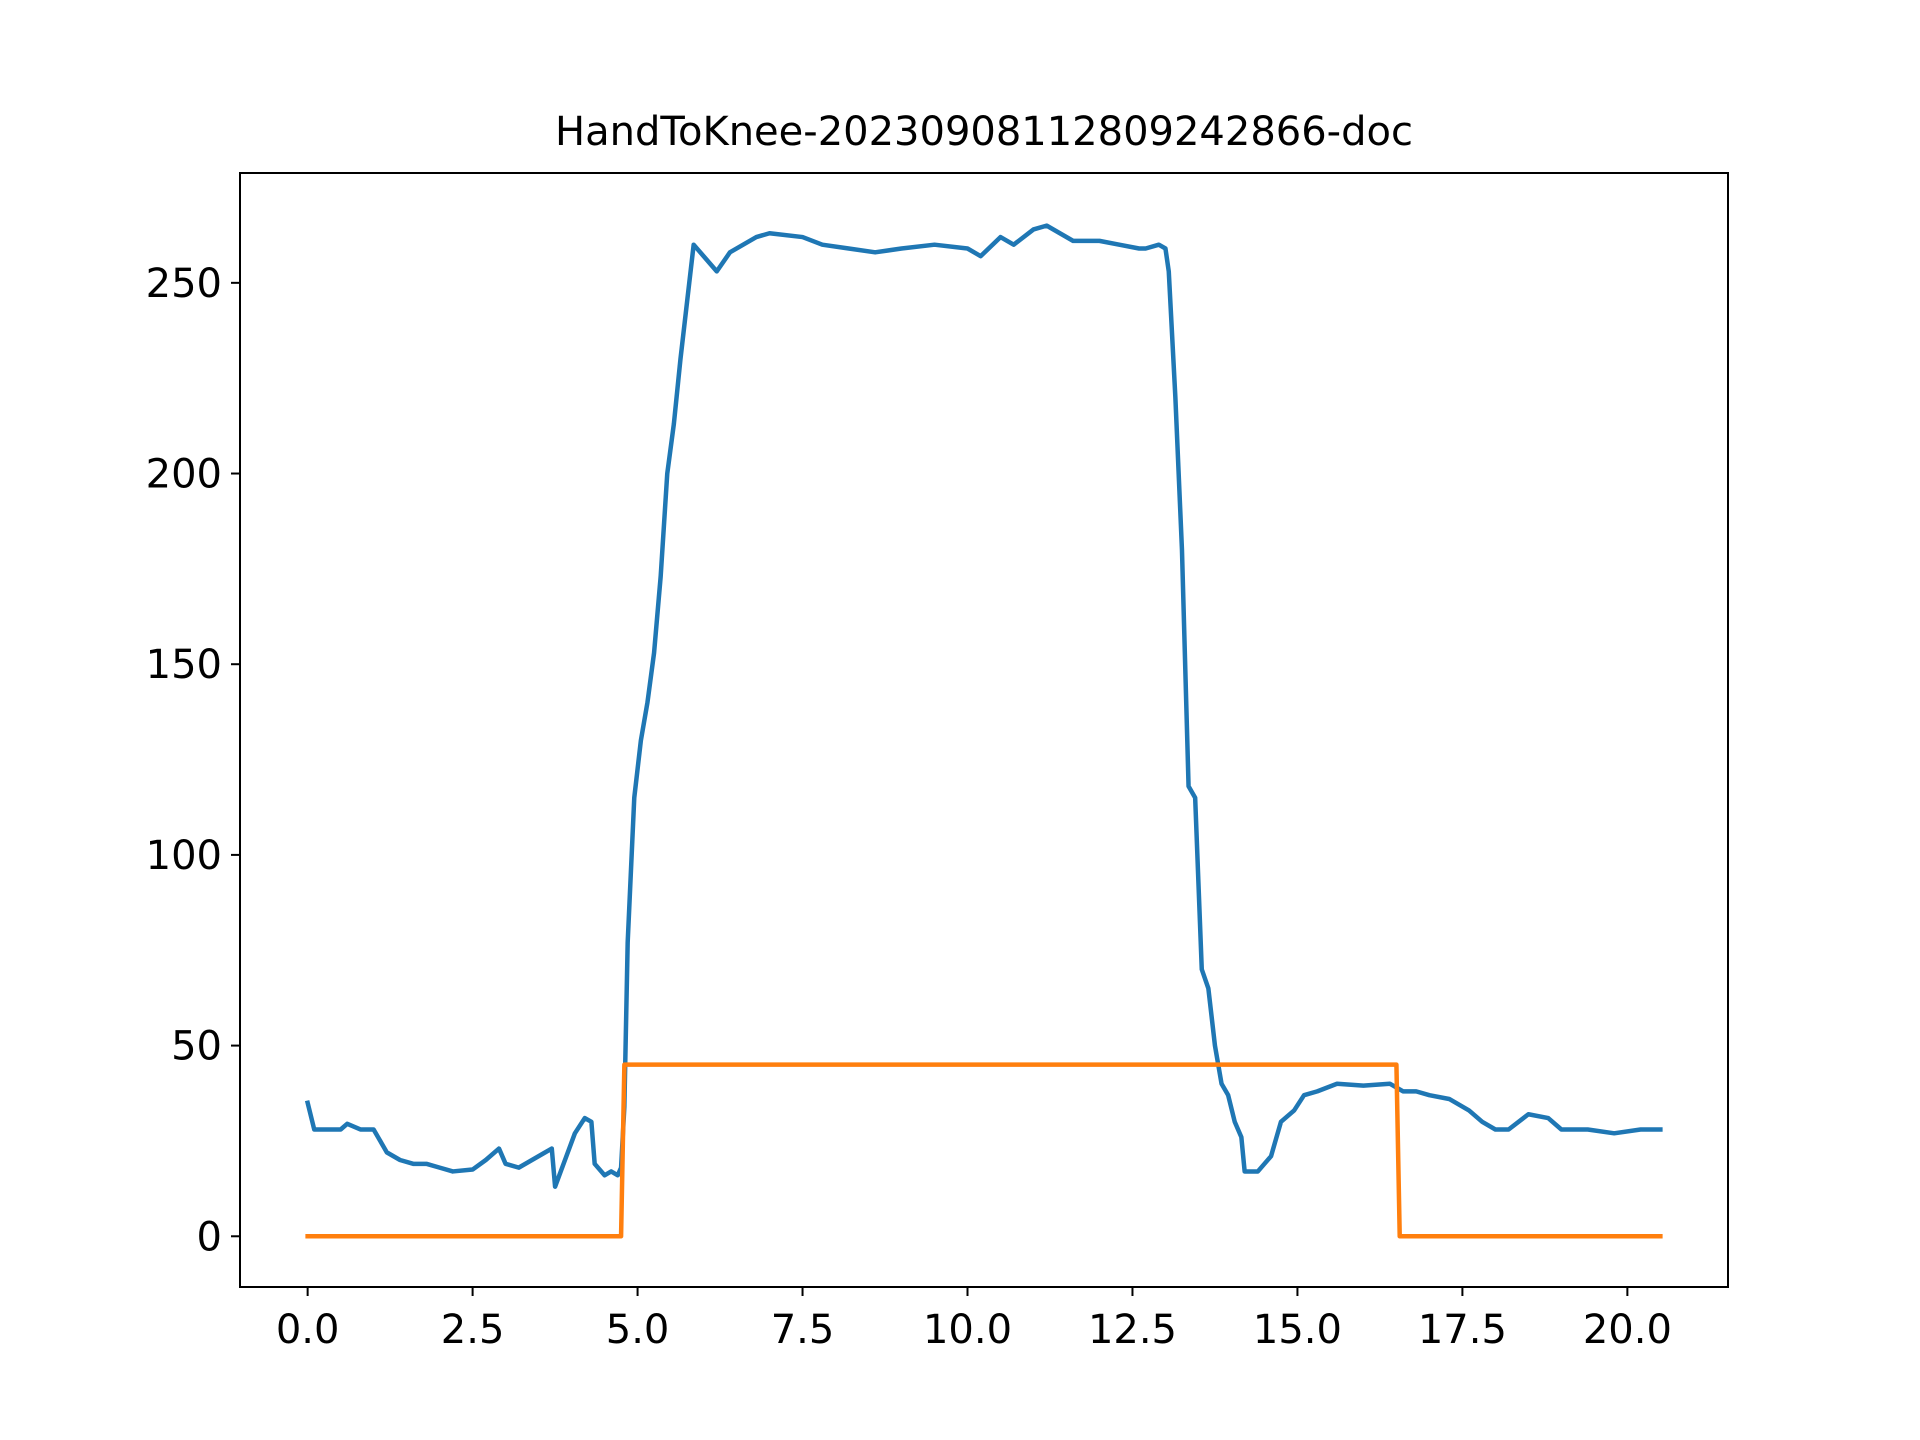  What do you see at coordinates (1132, 1330) in the screenshot?
I see `x-tick-label: 12.5` at bounding box center [1132, 1330].